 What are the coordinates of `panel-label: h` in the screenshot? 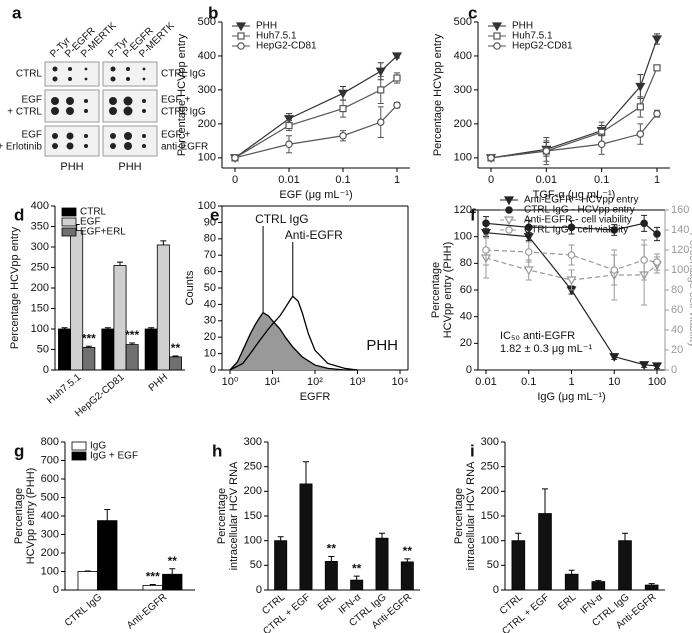 It's located at (217, 450).